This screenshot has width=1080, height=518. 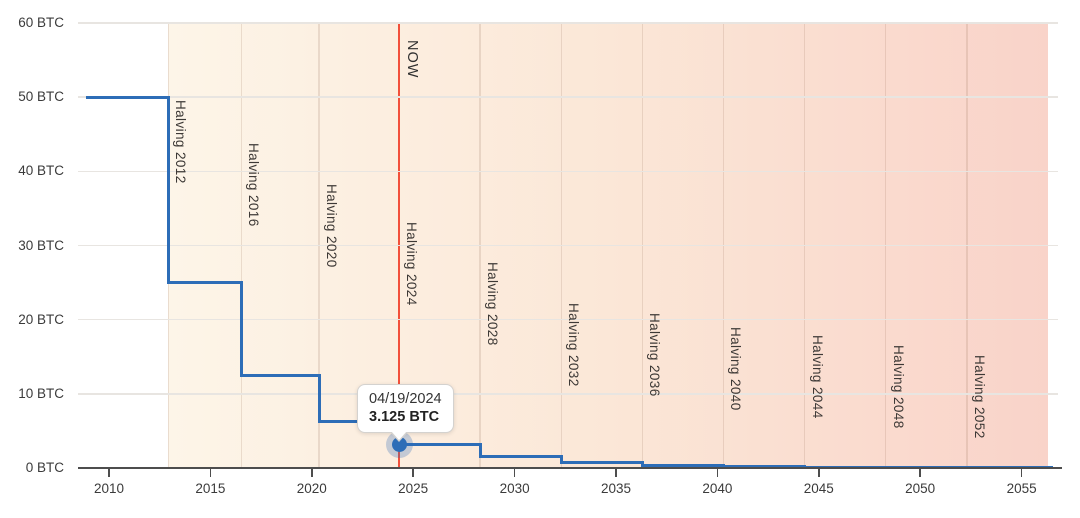 What do you see at coordinates (493, 304) in the screenshot?
I see `halving-label: Halving 2028` at bounding box center [493, 304].